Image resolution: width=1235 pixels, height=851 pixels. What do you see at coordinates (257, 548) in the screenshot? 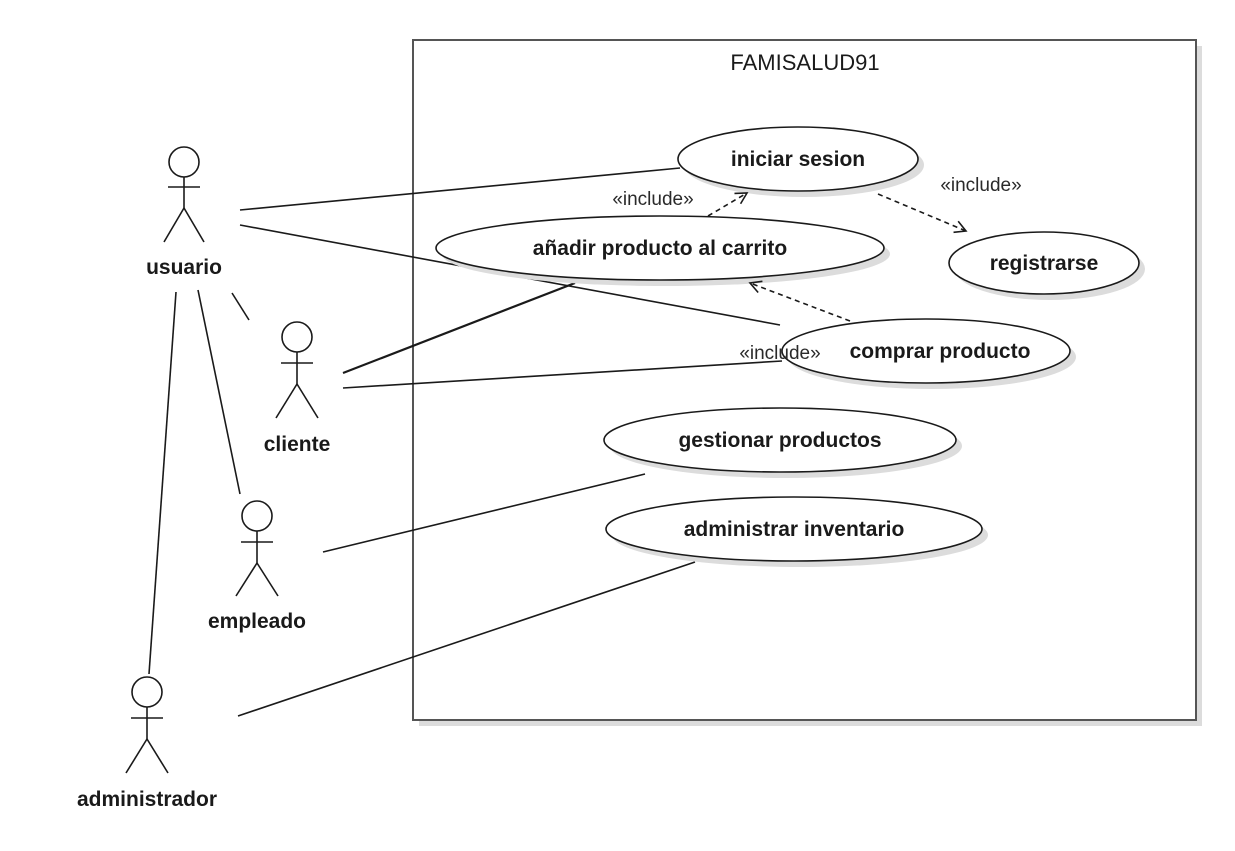
I see `actor-empleado` at bounding box center [257, 548].